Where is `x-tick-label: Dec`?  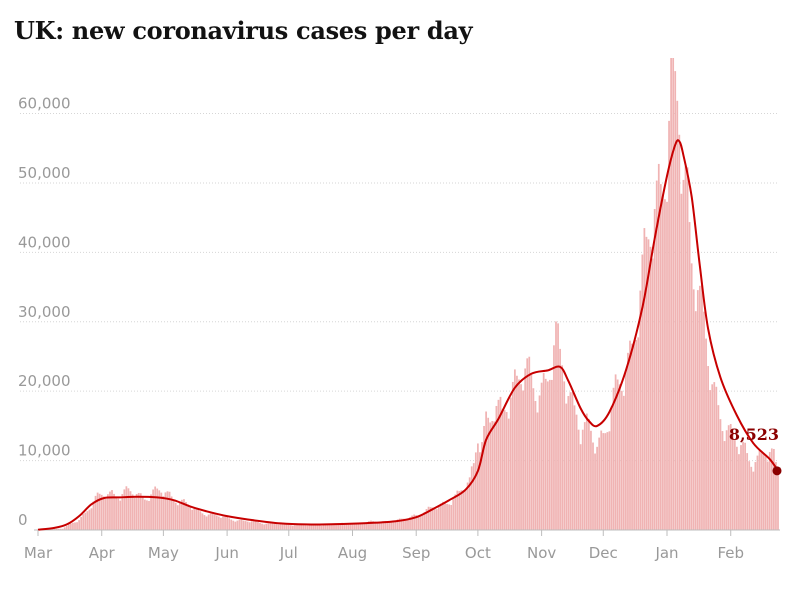 x-tick-label: Dec is located at coordinates (603, 553).